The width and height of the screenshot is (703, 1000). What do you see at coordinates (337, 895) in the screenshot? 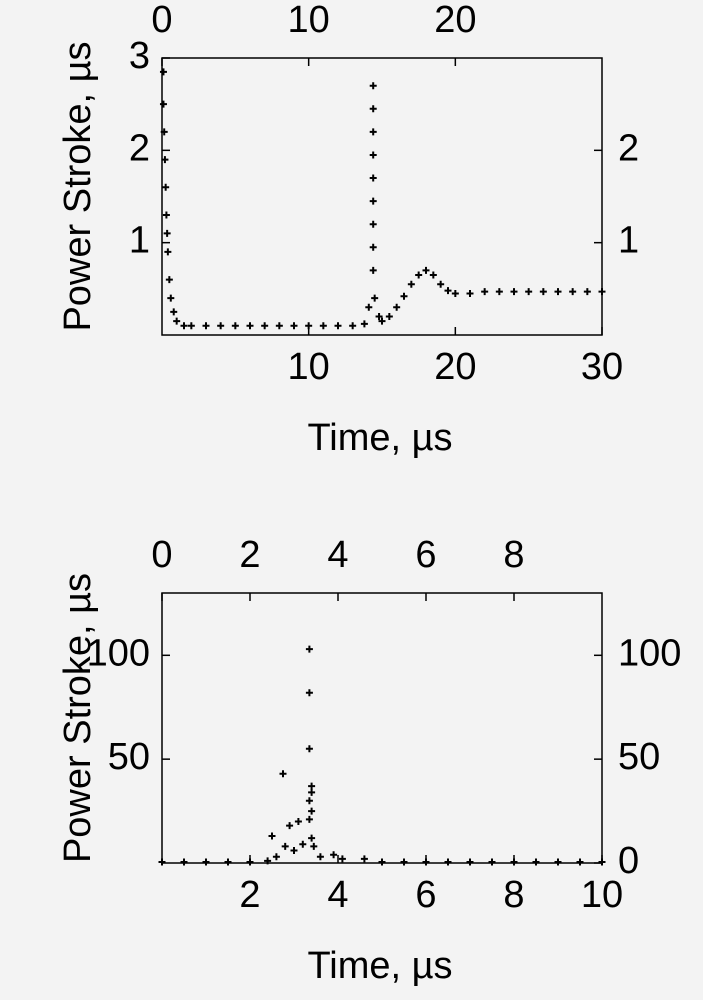
I see `x-tick-label: 4` at bounding box center [337, 895].